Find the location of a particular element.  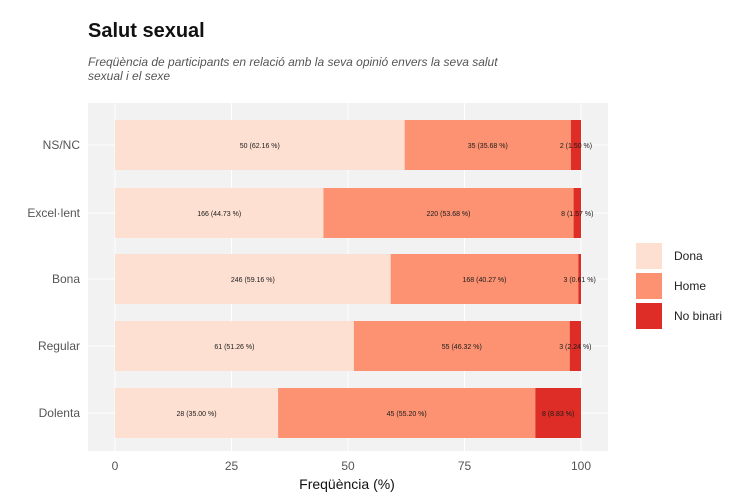

x-tick-label: 100 is located at coordinates (581, 466).